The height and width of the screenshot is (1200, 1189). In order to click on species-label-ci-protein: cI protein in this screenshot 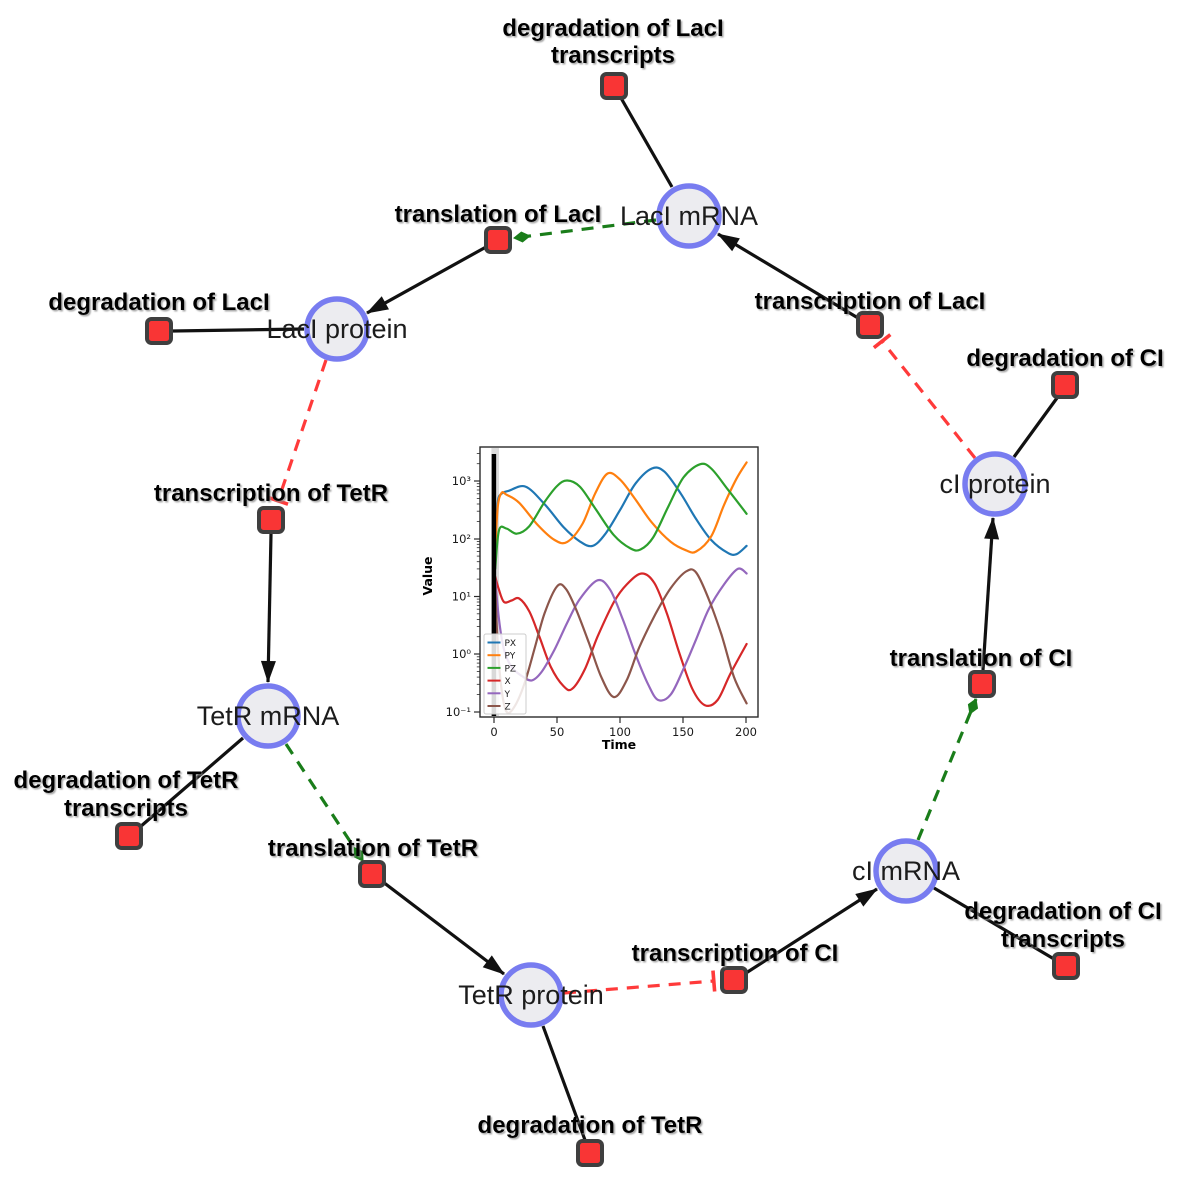, I will do `click(994, 484)`.